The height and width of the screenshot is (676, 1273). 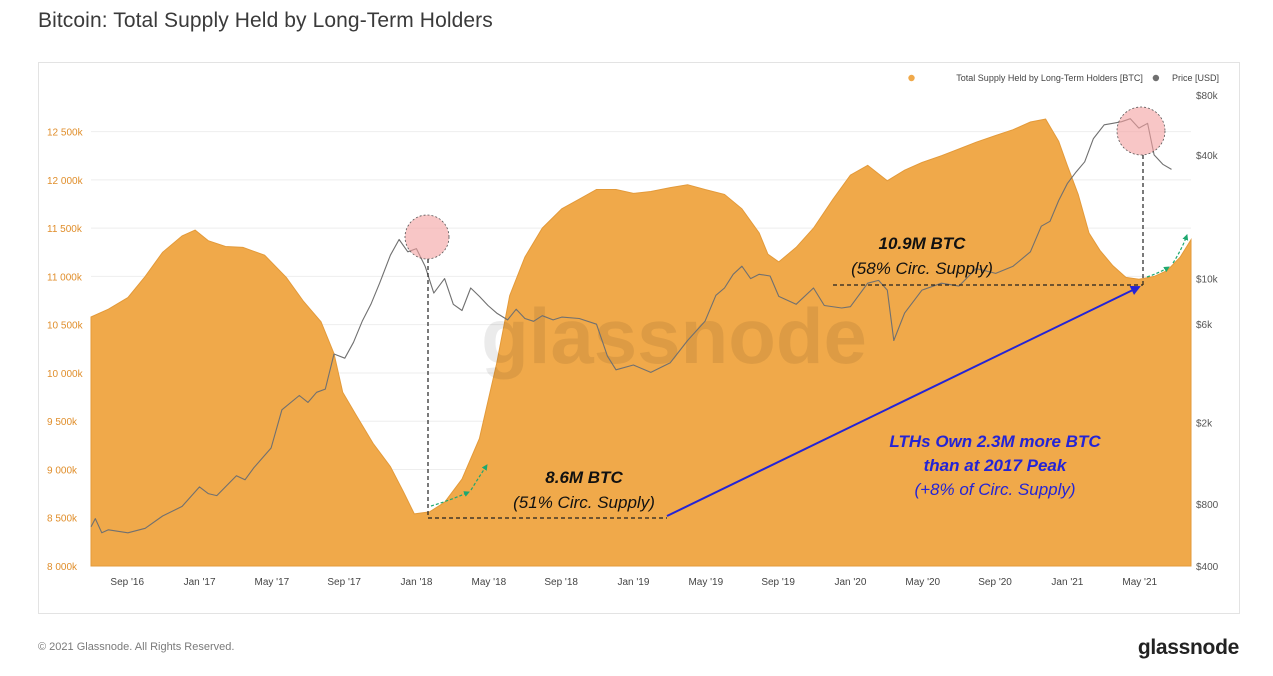 I want to click on y-right-tick-label: $2k, so click(x=1204, y=423).